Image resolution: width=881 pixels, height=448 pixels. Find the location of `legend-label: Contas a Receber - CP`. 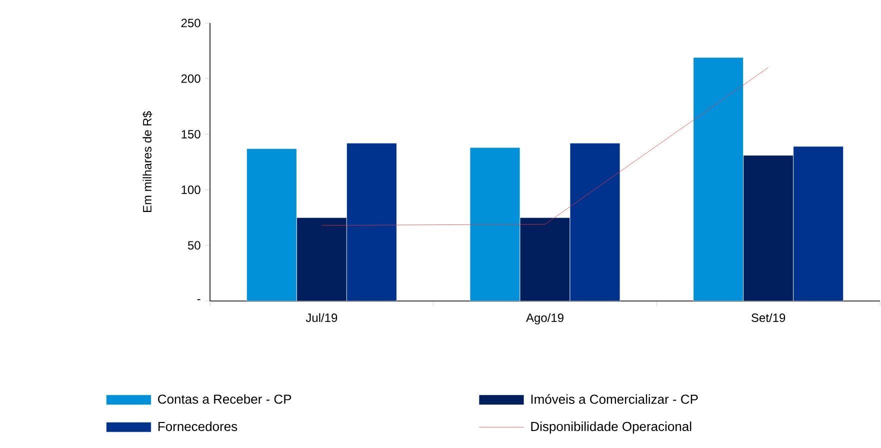

legend-label: Contas a Receber - CP is located at coordinates (225, 399).